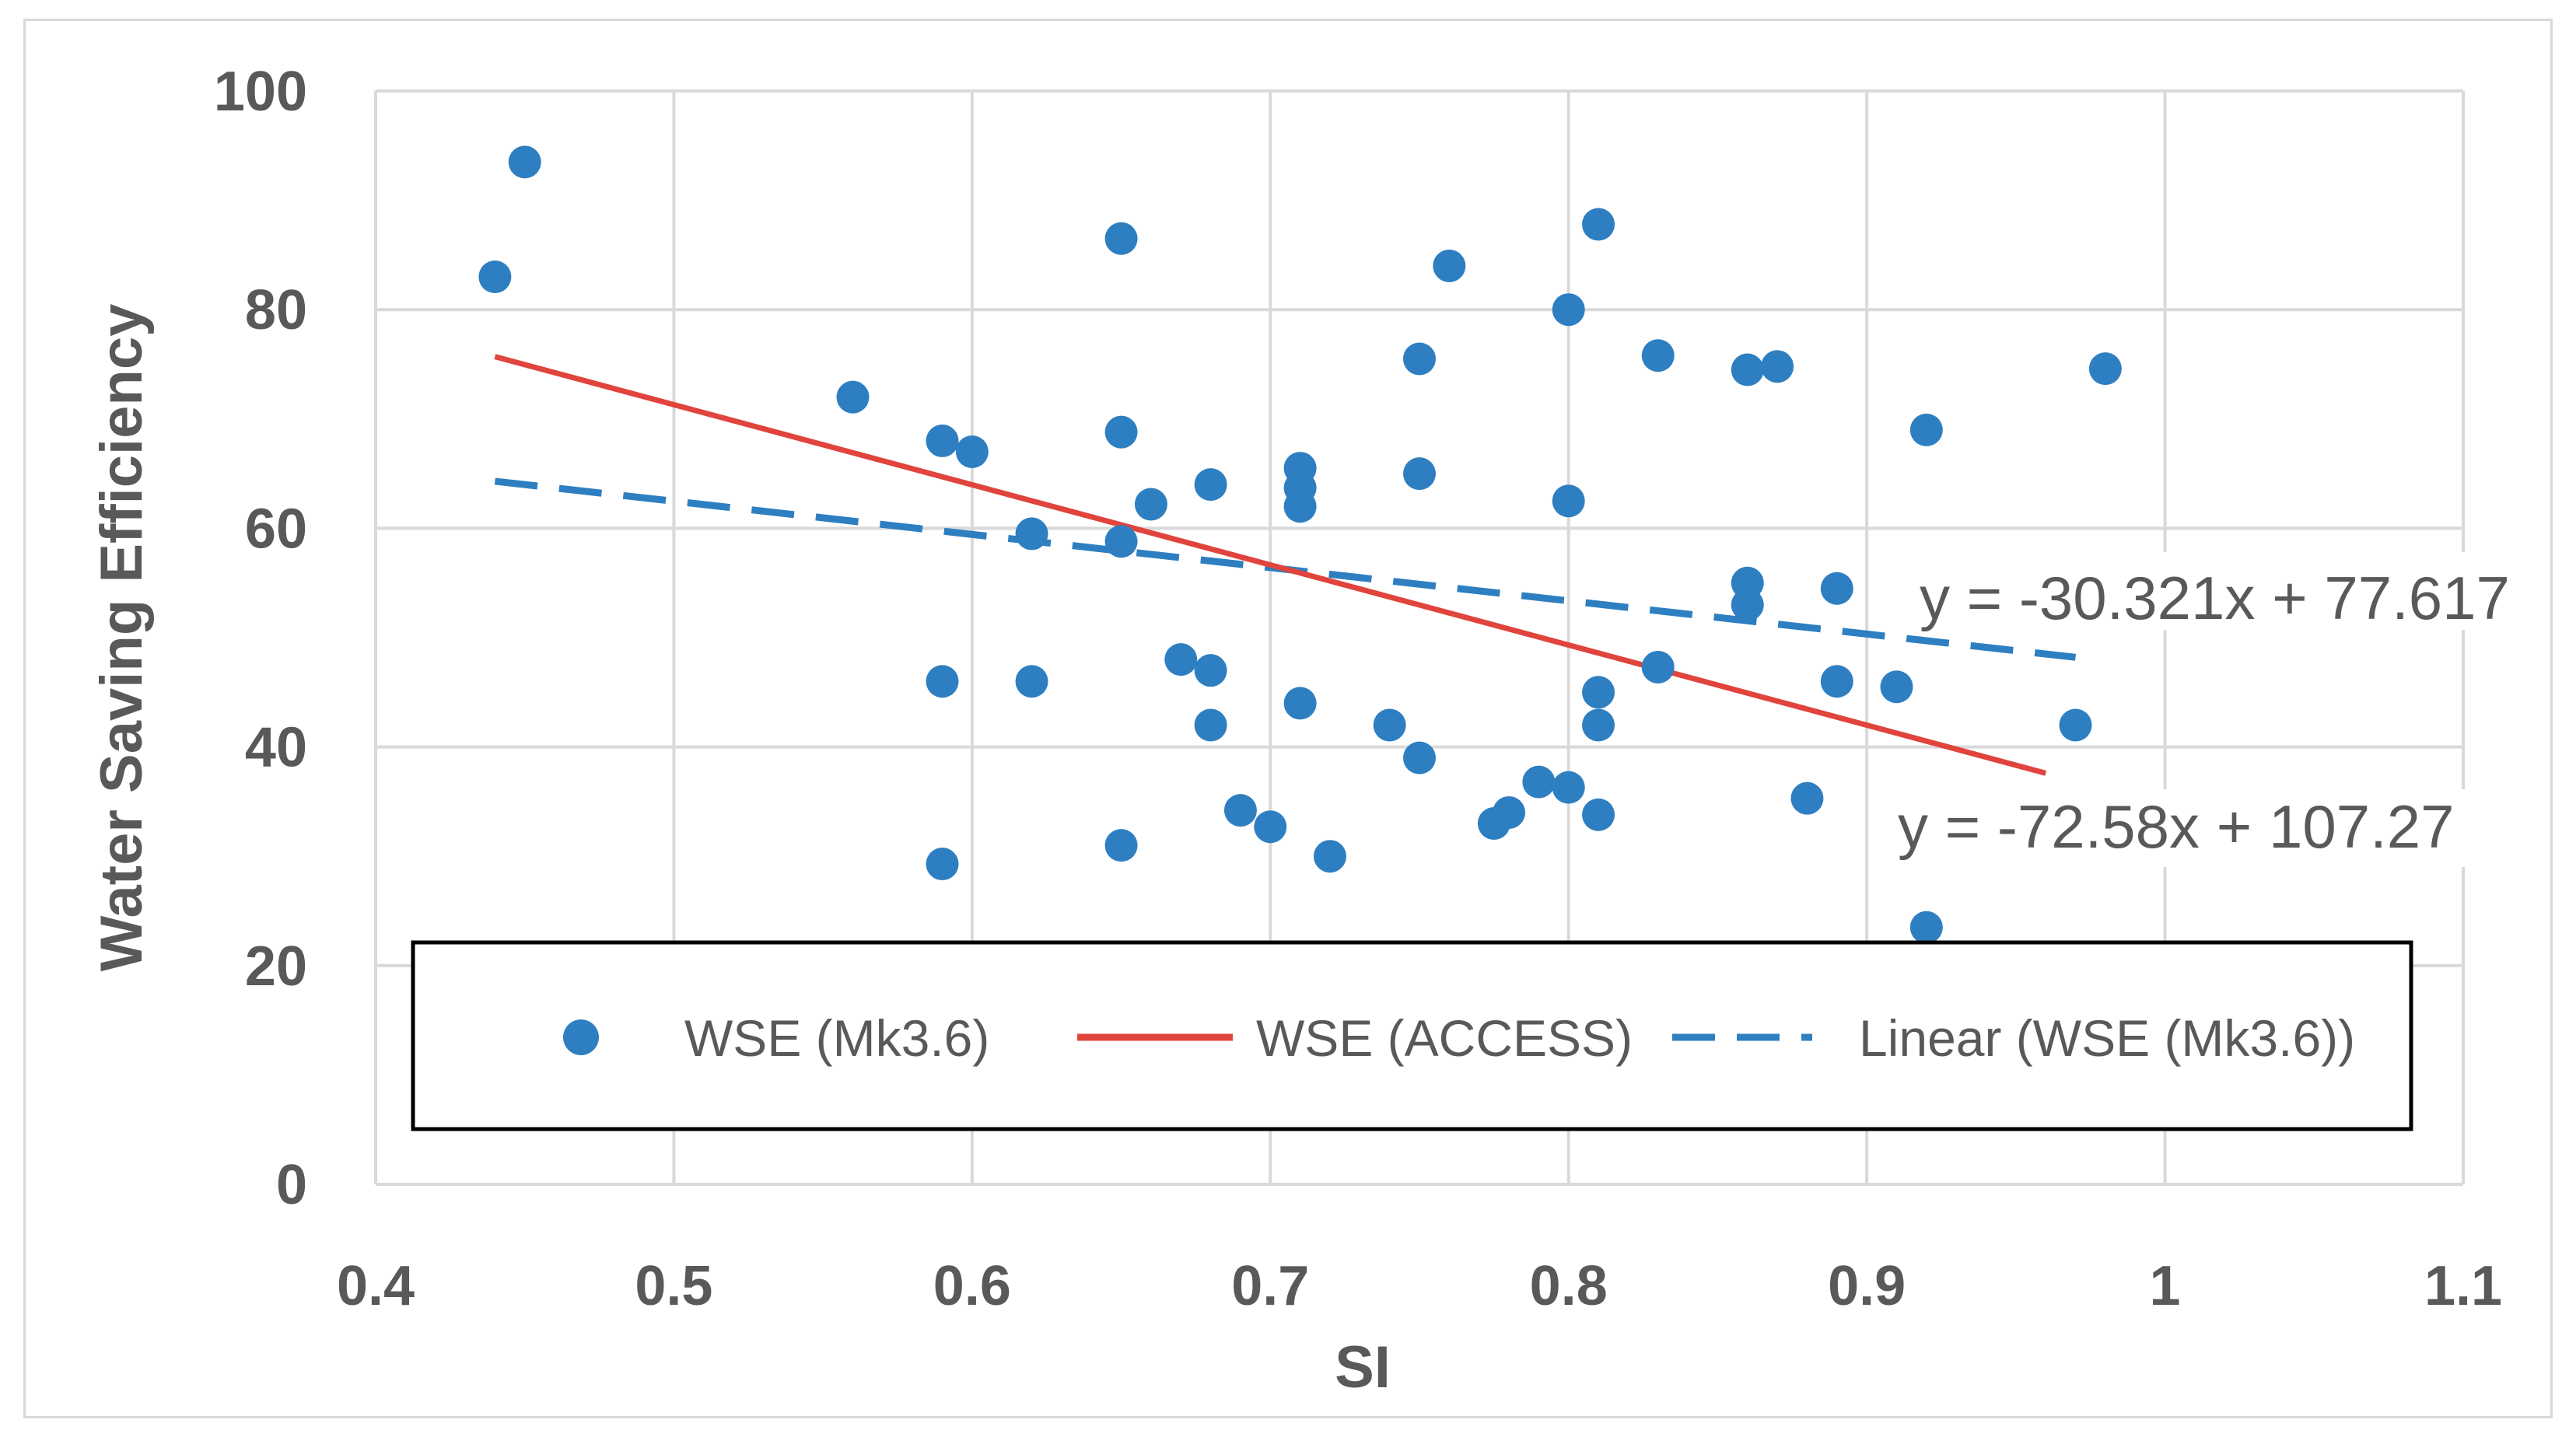  I want to click on y-tick-label: 60, so click(276, 529).